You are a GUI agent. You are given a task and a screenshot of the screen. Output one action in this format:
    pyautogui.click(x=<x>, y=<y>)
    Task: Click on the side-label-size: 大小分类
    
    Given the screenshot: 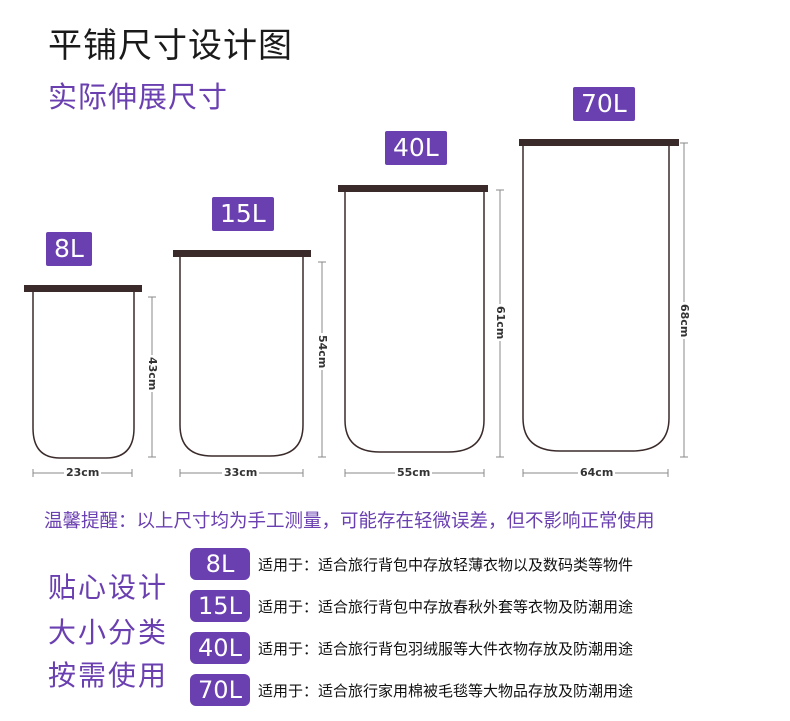 What is the action you would take?
    pyautogui.click(x=108, y=632)
    